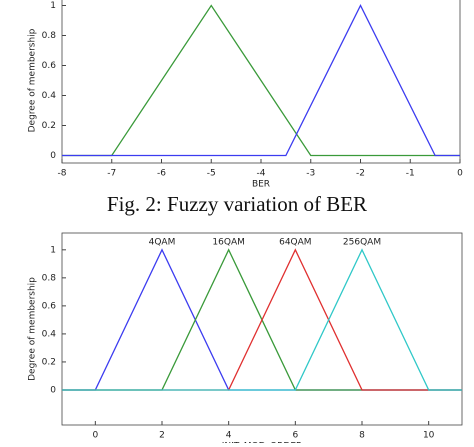  I want to click on series-label: M, so click(211, 1).